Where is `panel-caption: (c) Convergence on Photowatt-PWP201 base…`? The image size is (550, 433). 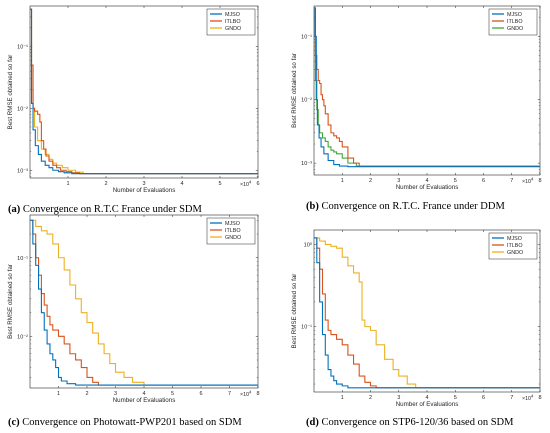 panel-caption: (c) Convergence on Photowatt-PWP201 base… is located at coordinates (125, 422).